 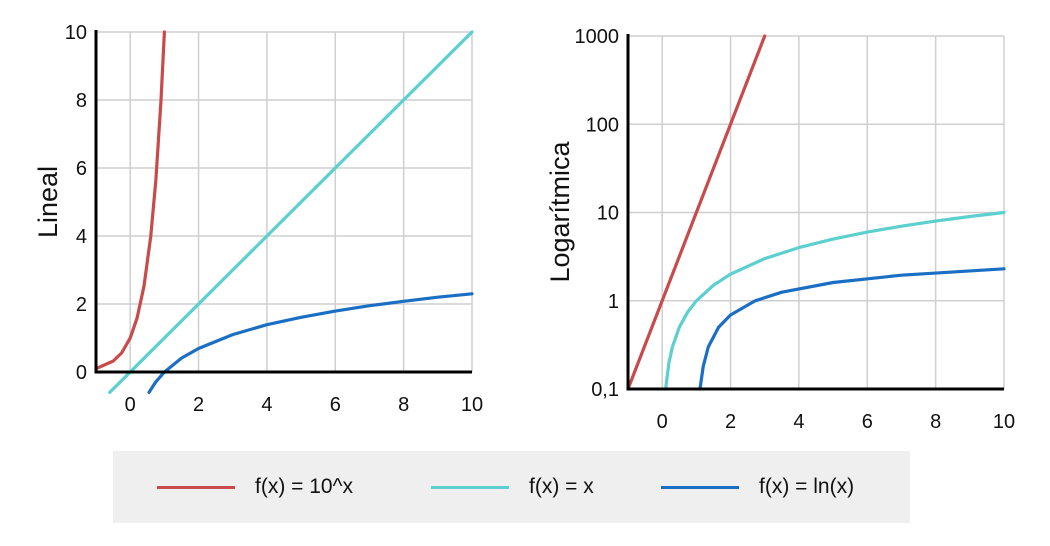 I want to click on legend-label-identity: f(x) = x, so click(x=561, y=486).